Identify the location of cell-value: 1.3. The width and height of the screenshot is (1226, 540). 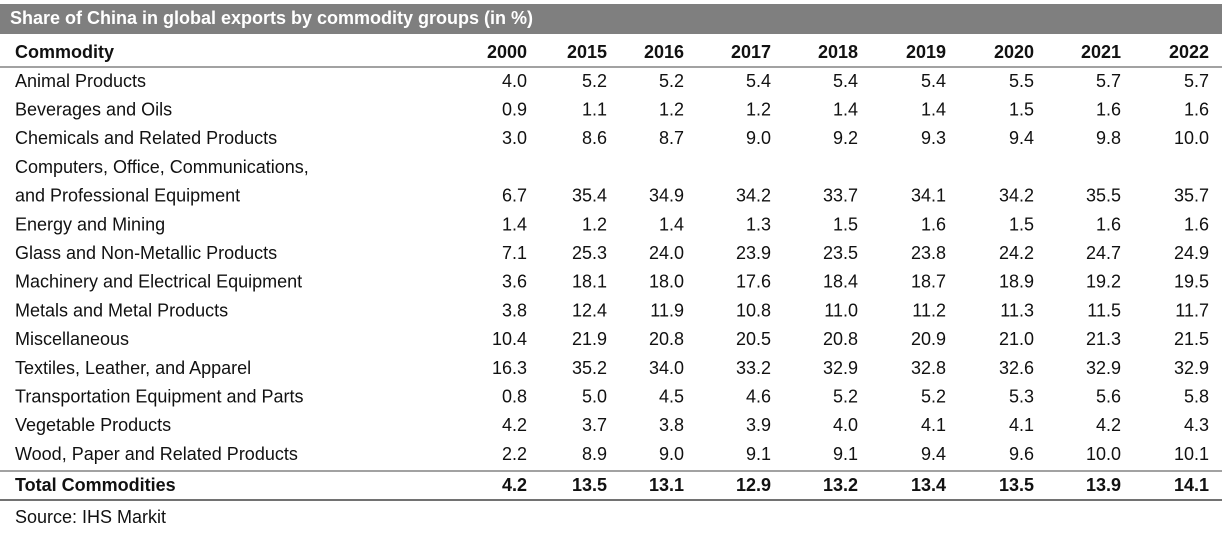
(758, 224).